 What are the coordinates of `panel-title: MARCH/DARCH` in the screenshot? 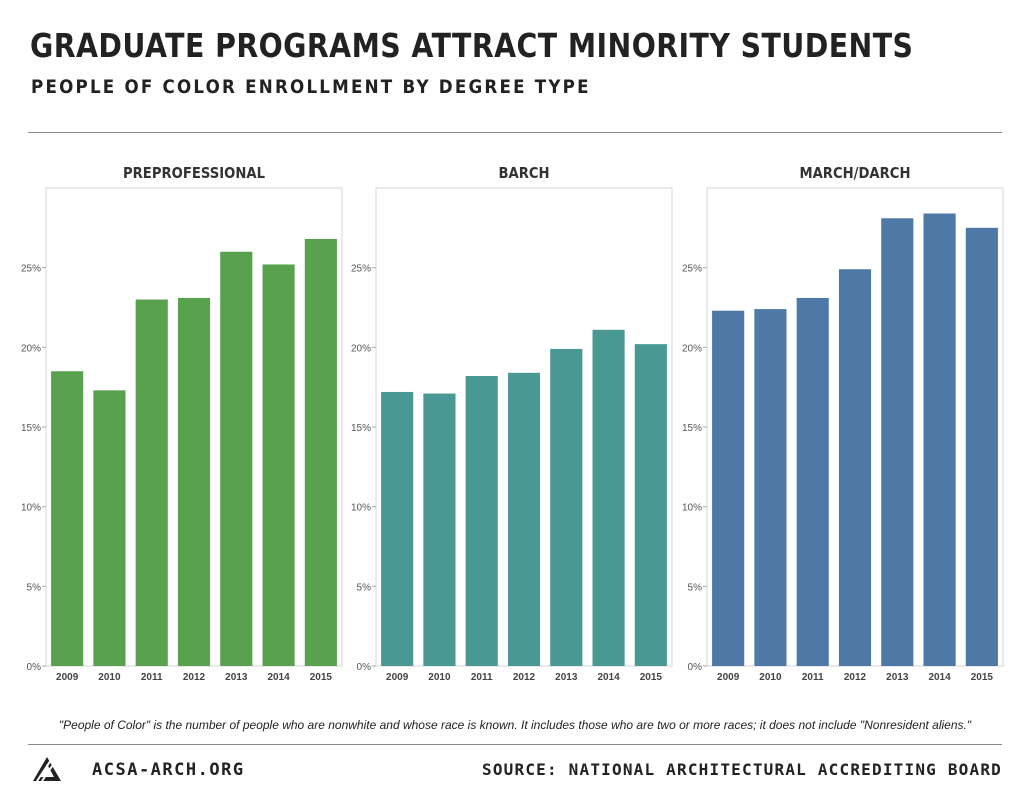 It's located at (854, 173).